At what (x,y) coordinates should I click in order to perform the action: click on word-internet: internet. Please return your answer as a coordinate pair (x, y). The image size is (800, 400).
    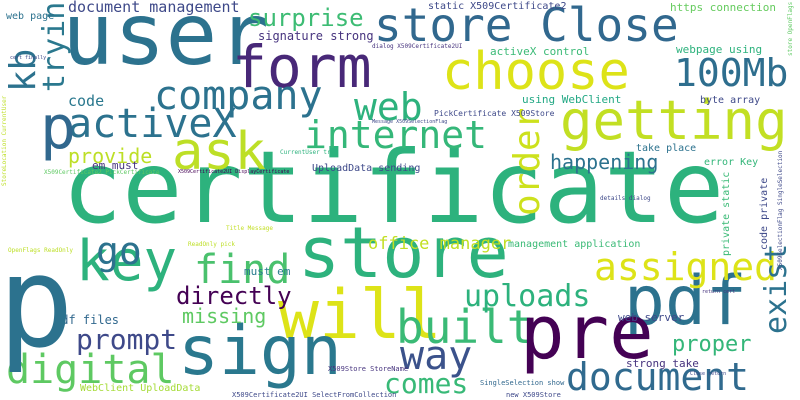
    Looking at the image, I should click on (396, 135).